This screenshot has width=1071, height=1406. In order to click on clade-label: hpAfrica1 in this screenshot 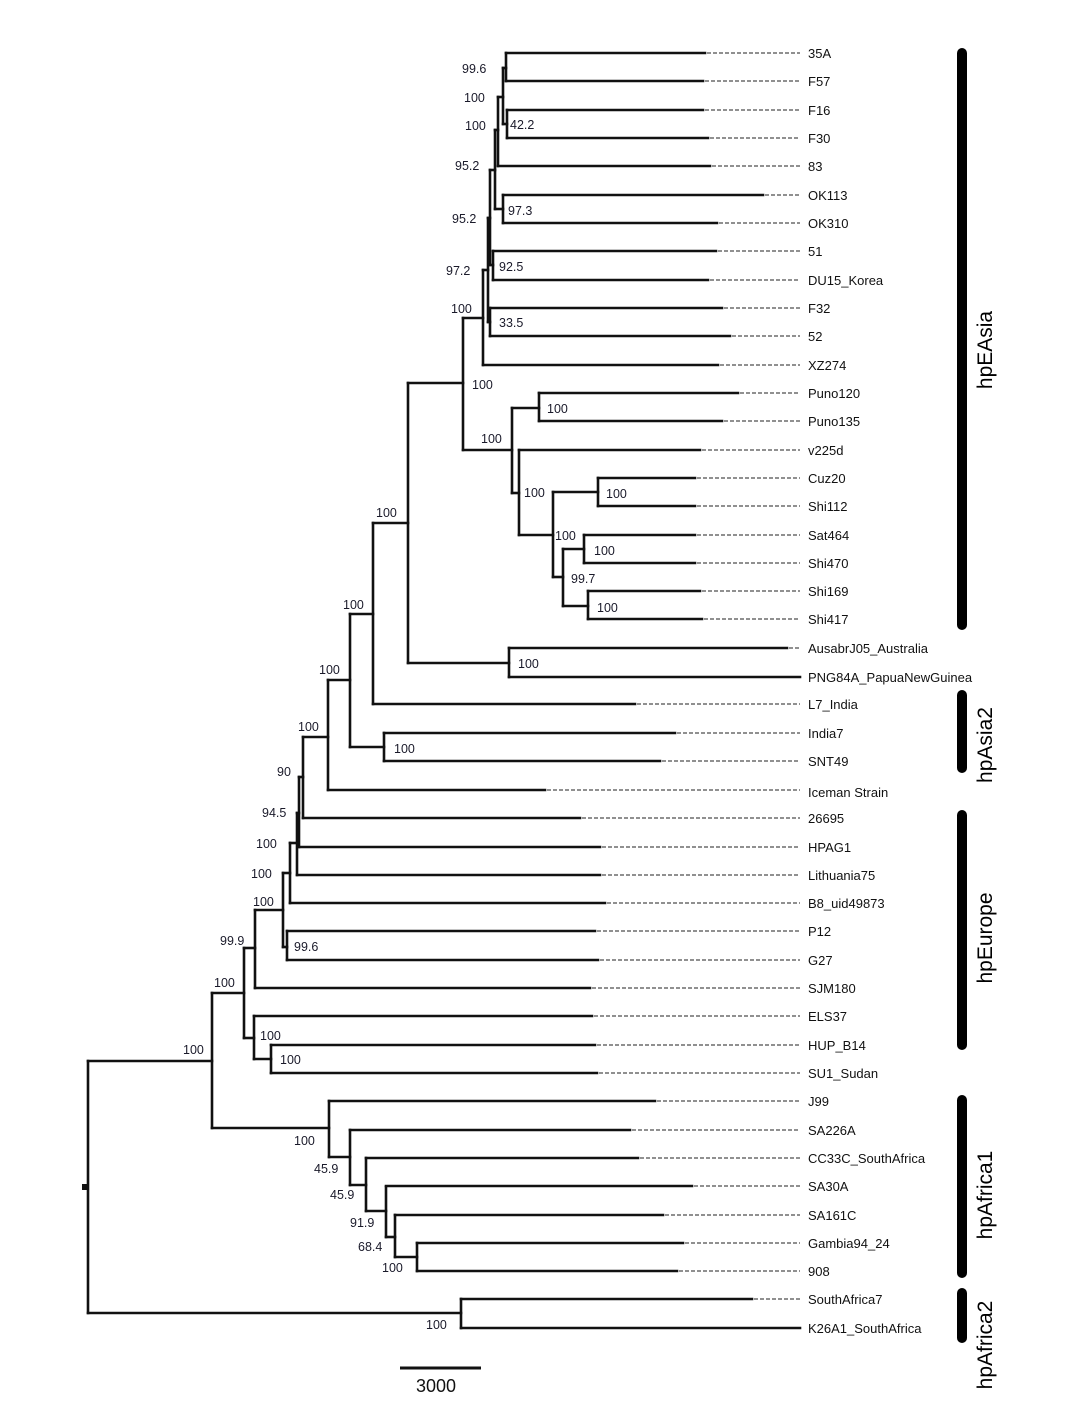, I will do `click(985, 1195)`.